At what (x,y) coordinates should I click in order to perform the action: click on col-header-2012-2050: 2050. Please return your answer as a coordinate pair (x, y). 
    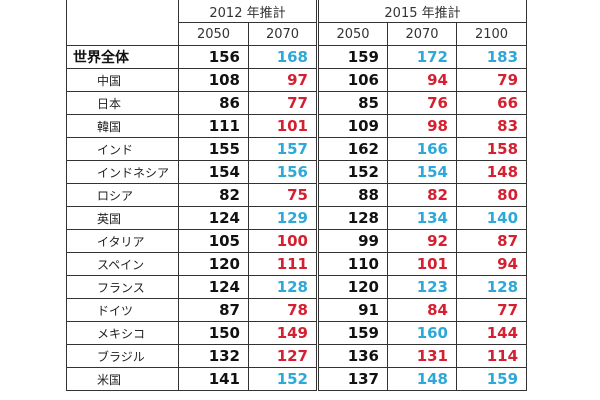
    Looking at the image, I should click on (213, 34).